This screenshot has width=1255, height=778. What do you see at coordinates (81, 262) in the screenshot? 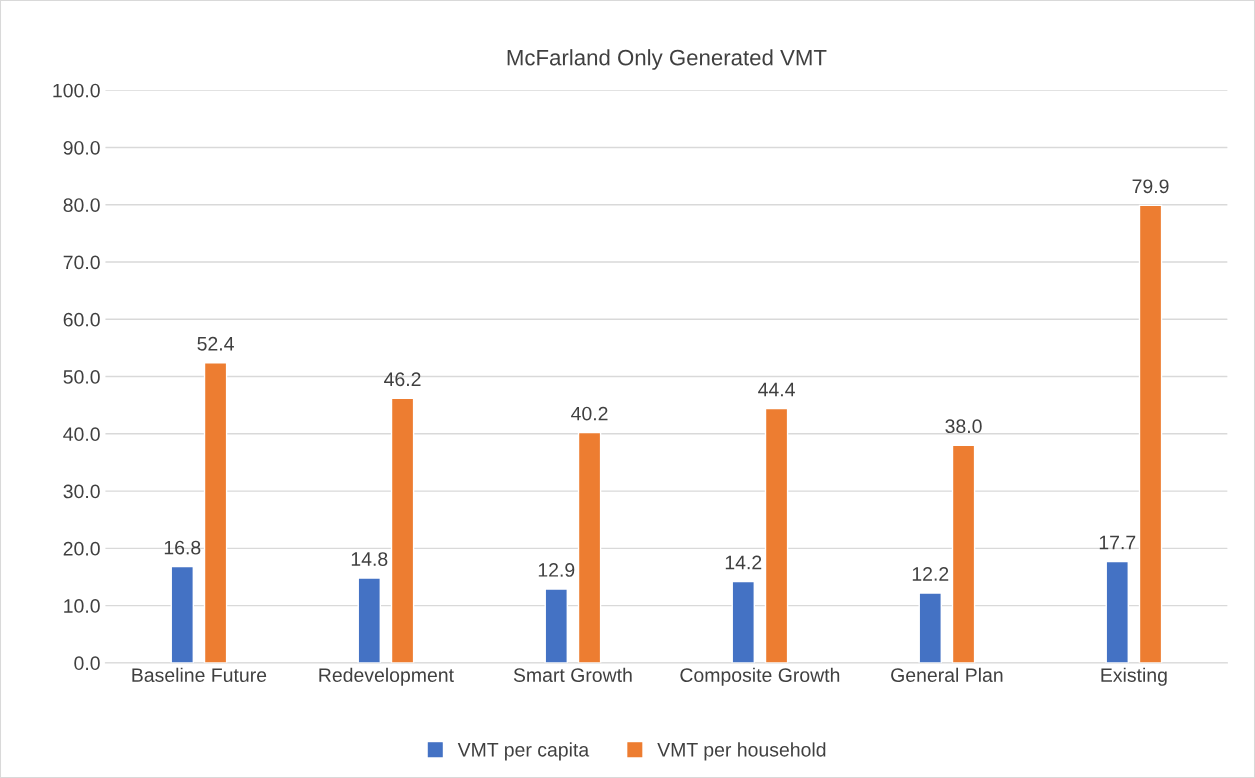
I see `y-tick-label: 70.0` at bounding box center [81, 262].